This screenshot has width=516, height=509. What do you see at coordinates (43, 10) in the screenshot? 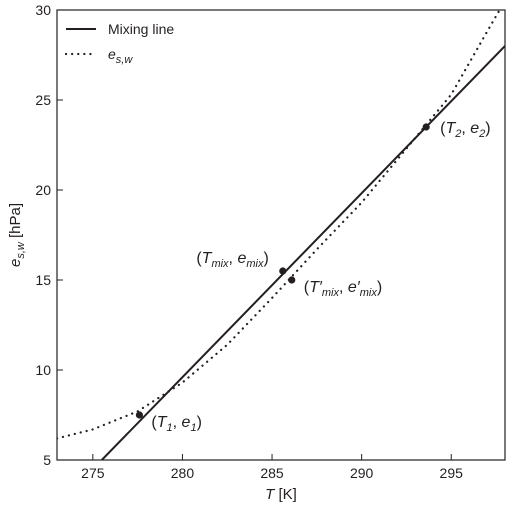
I see `y-tick-label: 30` at bounding box center [43, 10].